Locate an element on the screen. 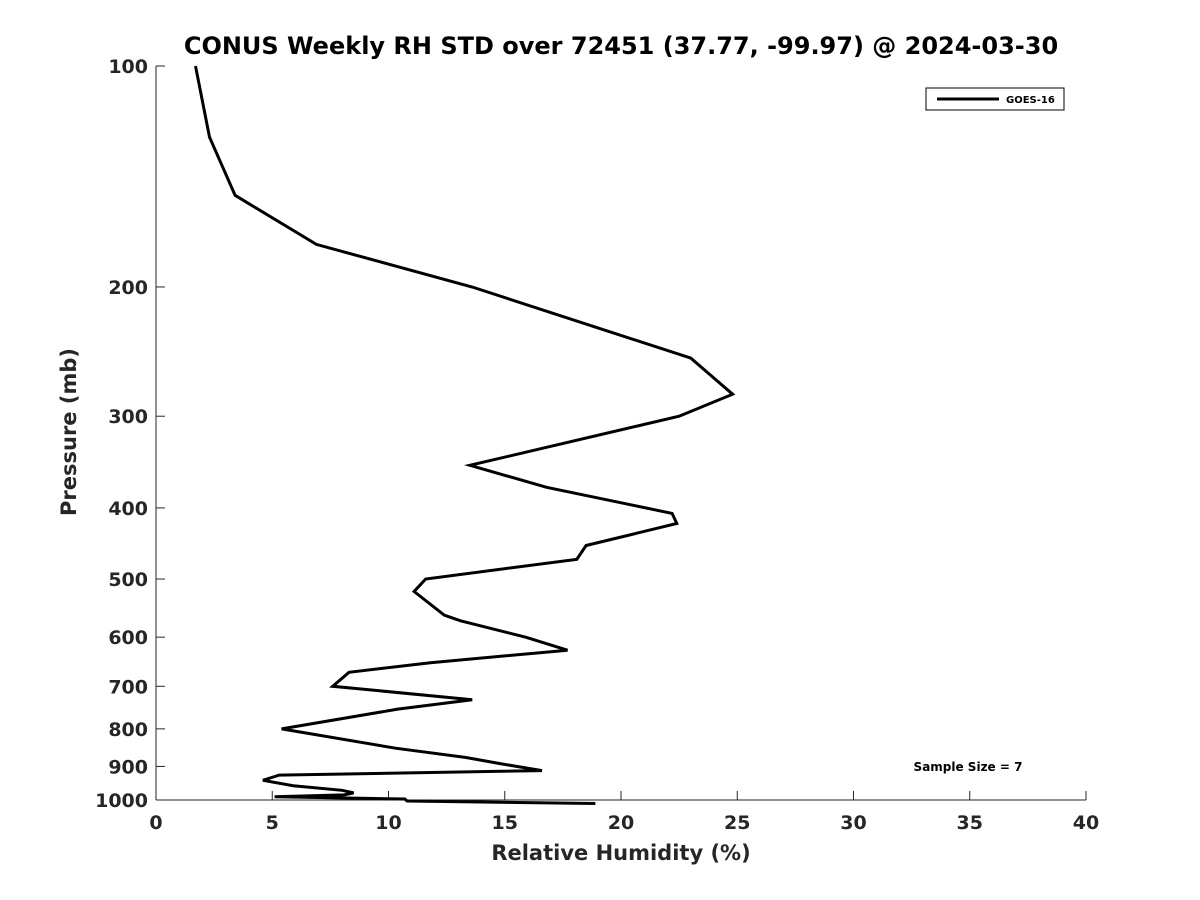 The width and height of the screenshot is (1200, 900). y-tick-label: 700 is located at coordinates (128, 687).